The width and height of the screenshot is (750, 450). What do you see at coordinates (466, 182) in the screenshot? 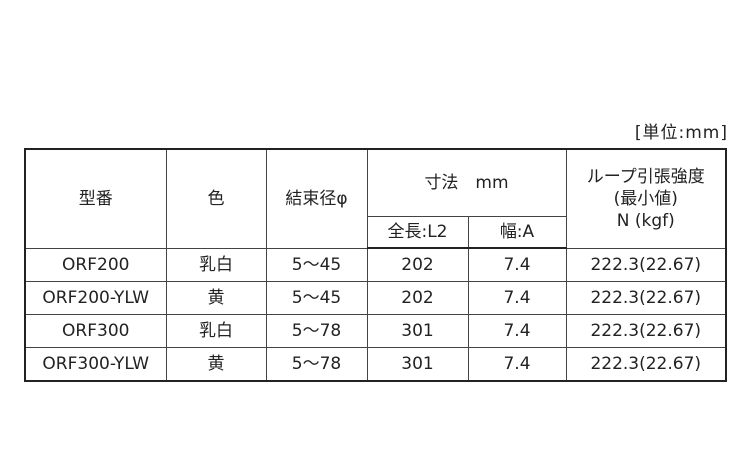
I see `header-dimensions: 寸法 mm` at bounding box center [466, 182].